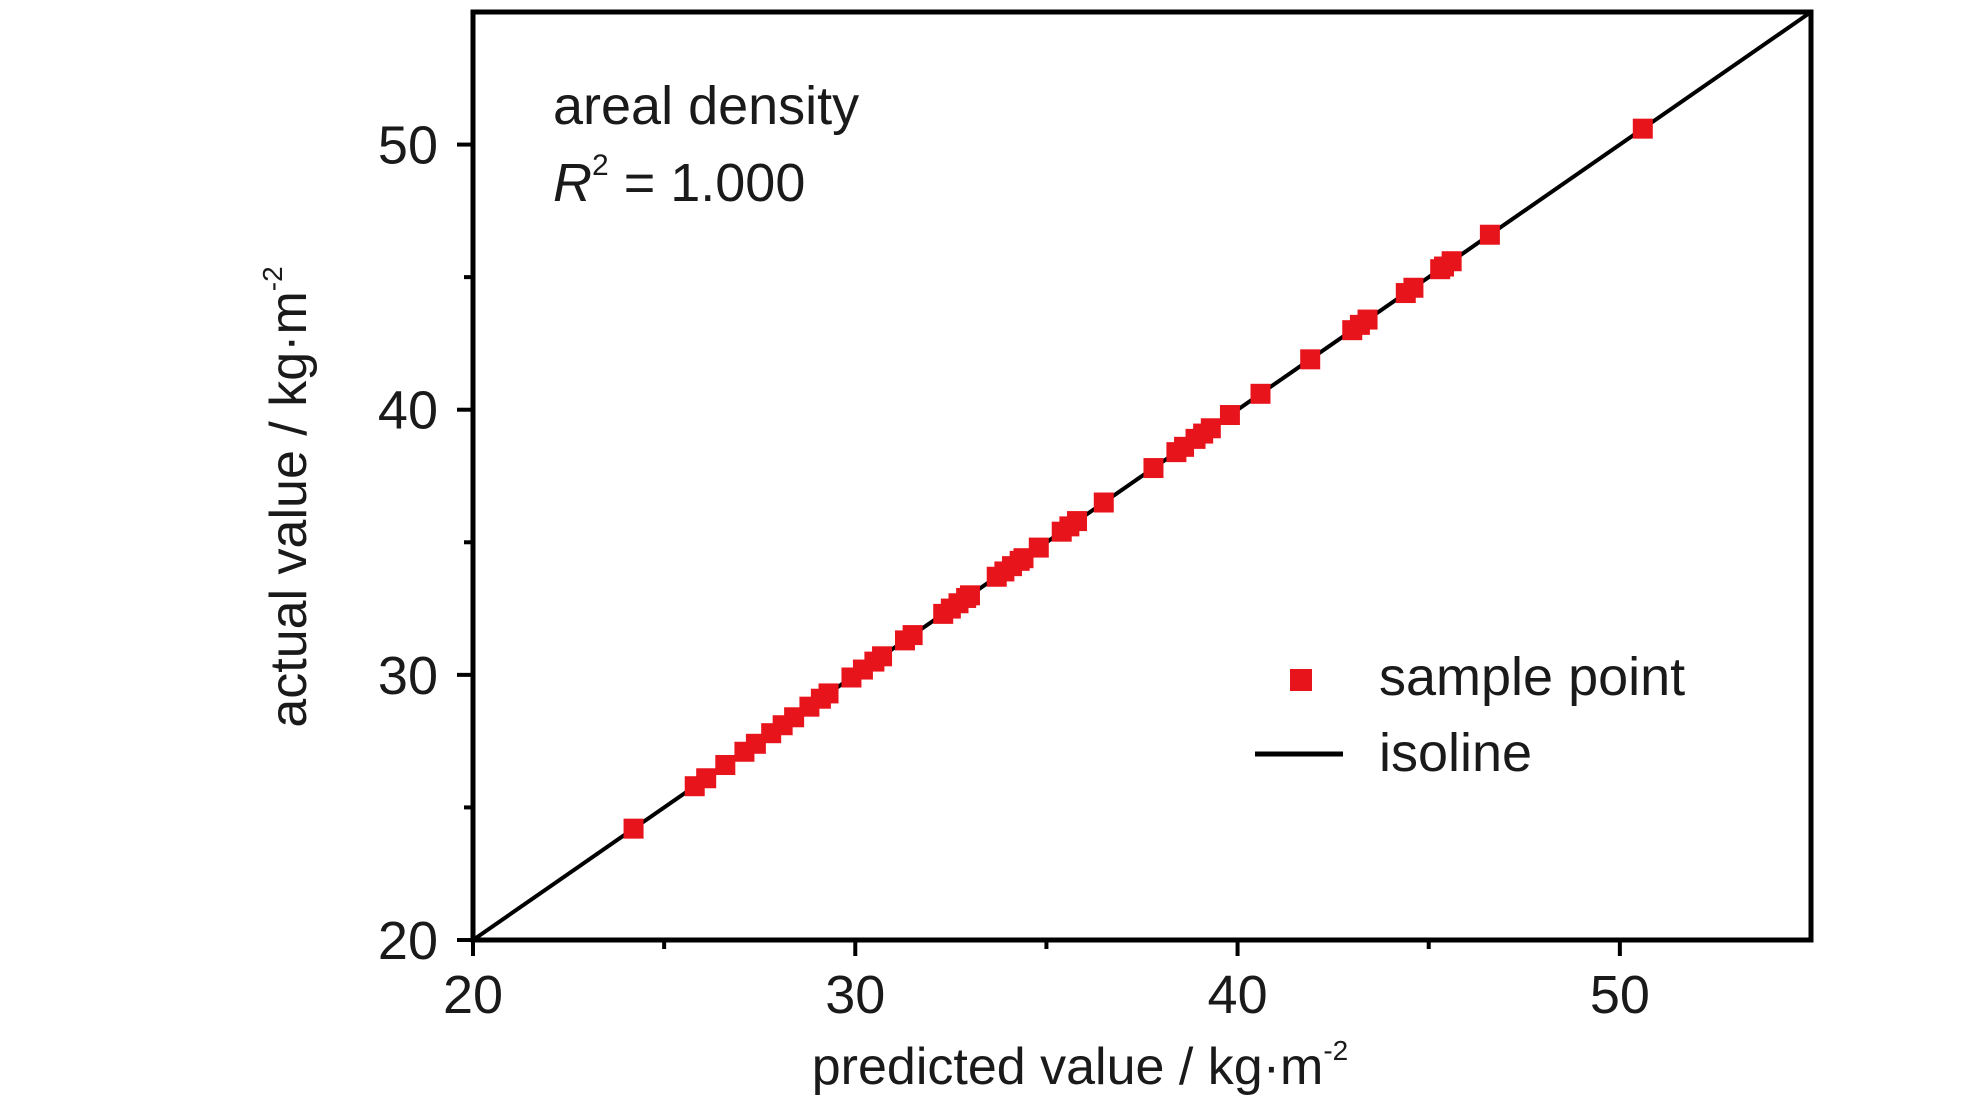 The width and height of the screenshot is (1984, 1110). What do you see at coordinates (289, 509) in the screenshot?
I see `y-axis-label-text: actual value / kg·m` at bounding box center [289, 509].